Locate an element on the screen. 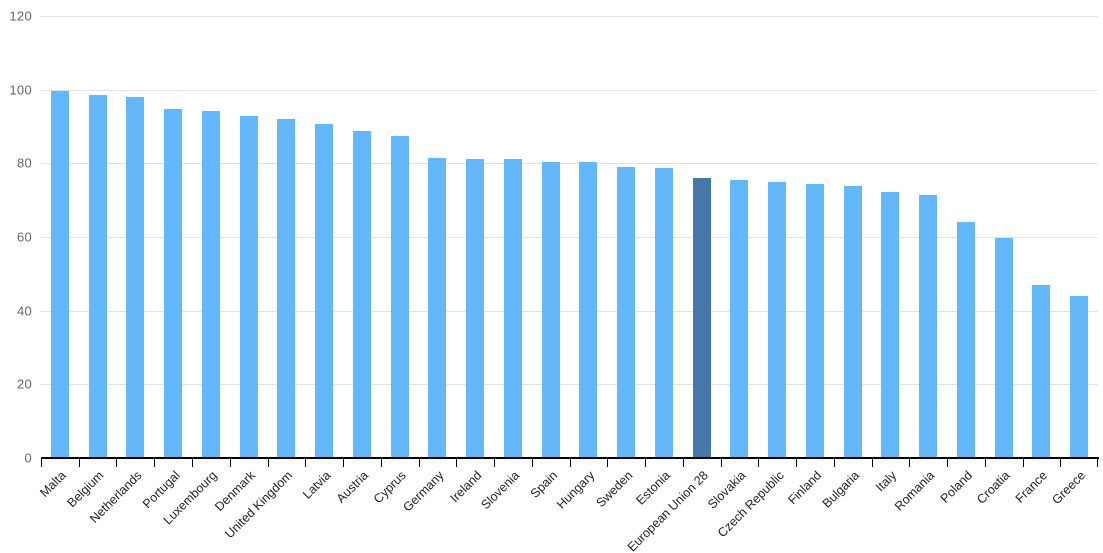  bar-slovakia is located at coordinates (739, 319).